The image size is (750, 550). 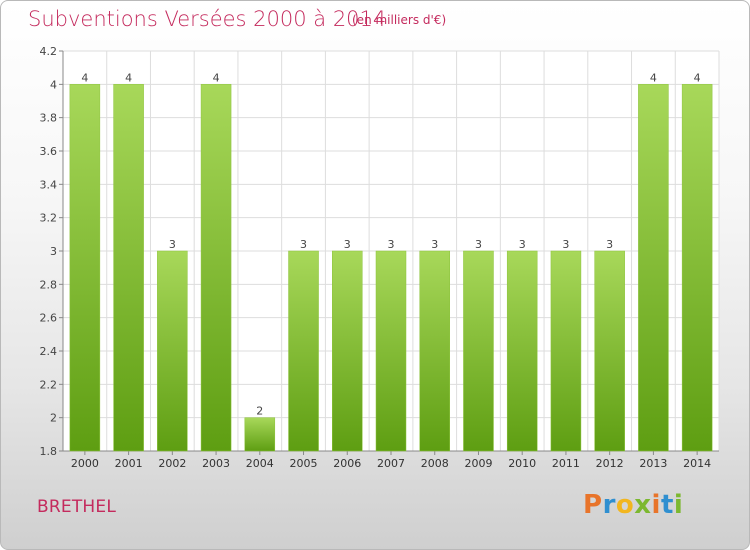 I want to click on x-tick-label-2007: 2007, so click(x=391, y=463).